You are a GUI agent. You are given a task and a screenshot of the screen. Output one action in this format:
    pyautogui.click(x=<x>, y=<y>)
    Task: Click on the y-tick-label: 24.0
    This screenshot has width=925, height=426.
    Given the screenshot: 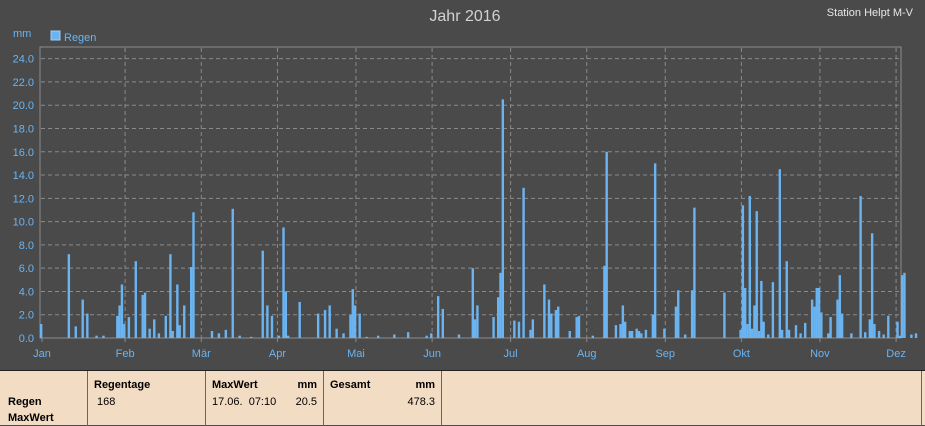 What is the action you would take?
    pyautogui.click(x=23, y=60)
    